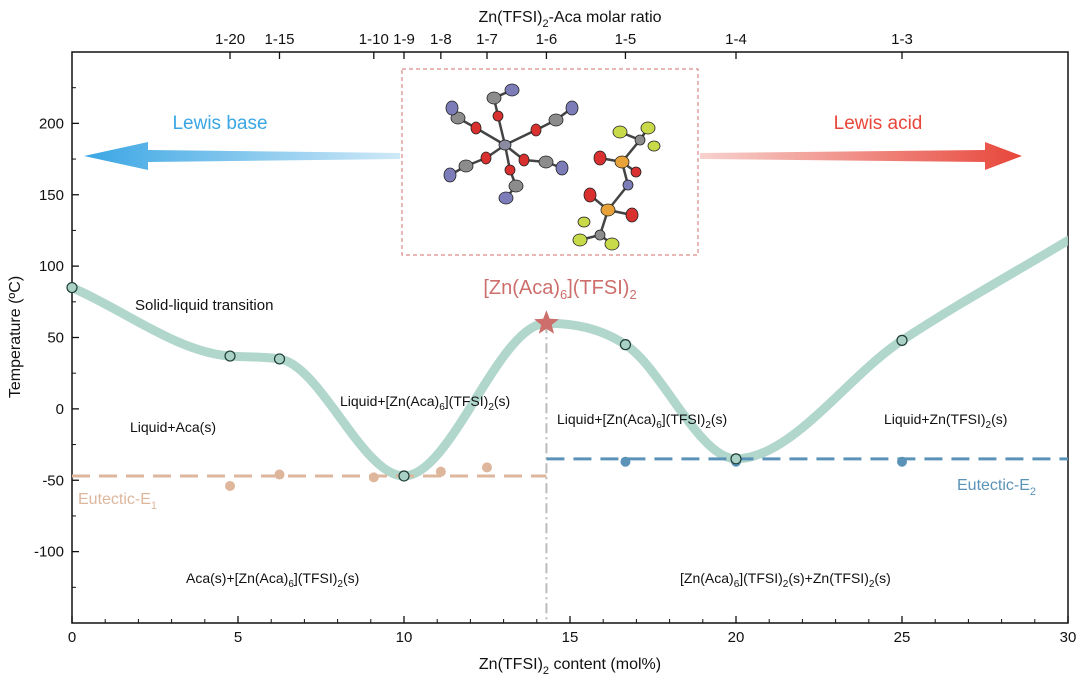  Describe the element at coordinates (51, 266) in the screenshot. I see `y-tick-label: 100` at that location.